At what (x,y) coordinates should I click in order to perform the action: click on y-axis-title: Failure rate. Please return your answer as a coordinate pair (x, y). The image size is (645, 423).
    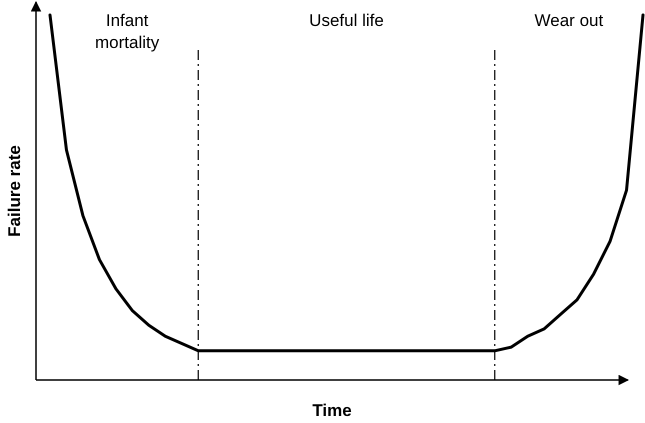
    Looking at the image, I should click on (14, 191).